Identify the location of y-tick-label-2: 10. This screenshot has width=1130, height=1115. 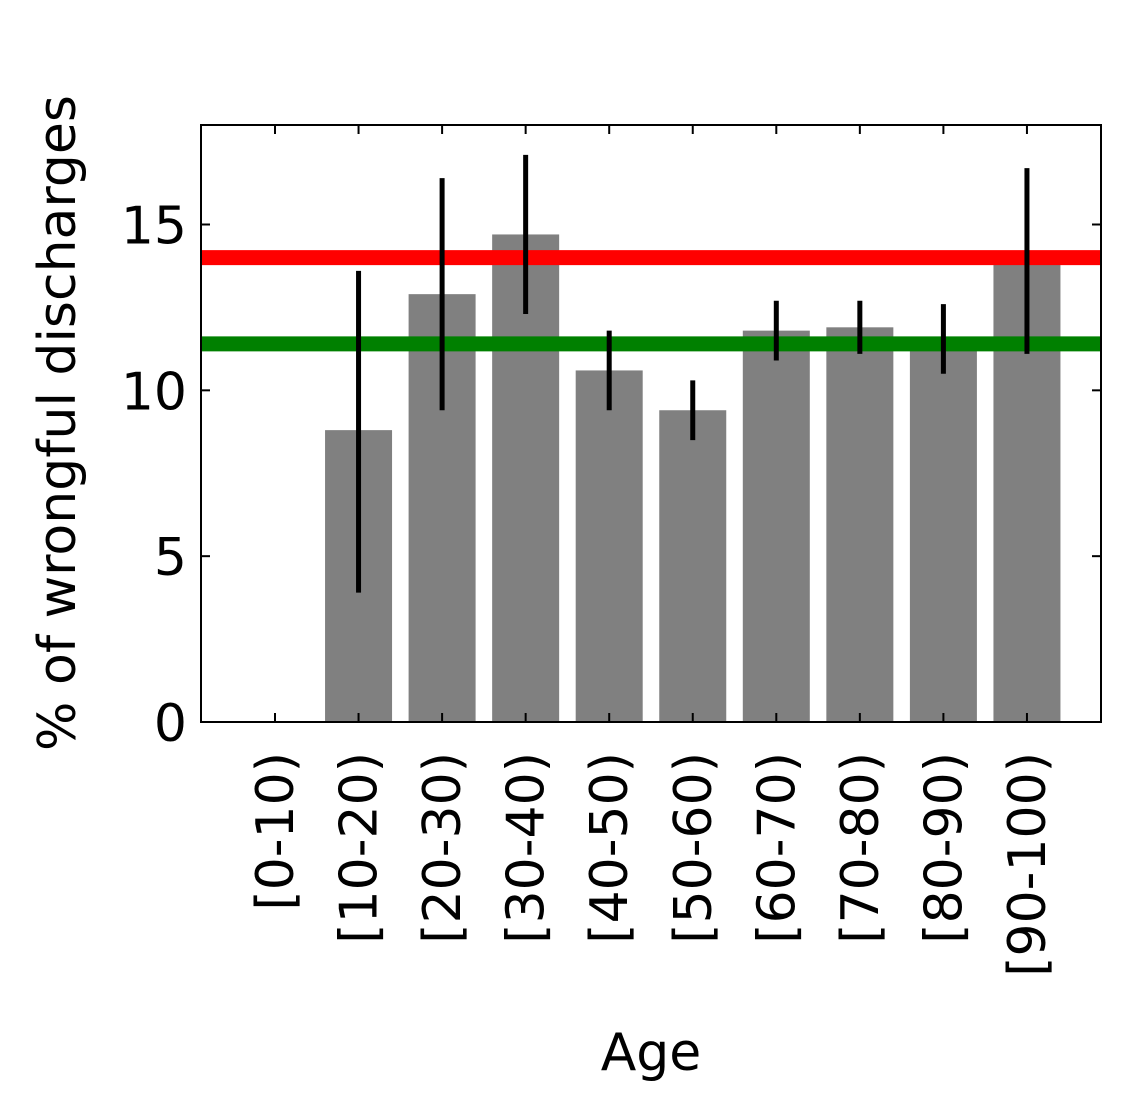
(154, 392).